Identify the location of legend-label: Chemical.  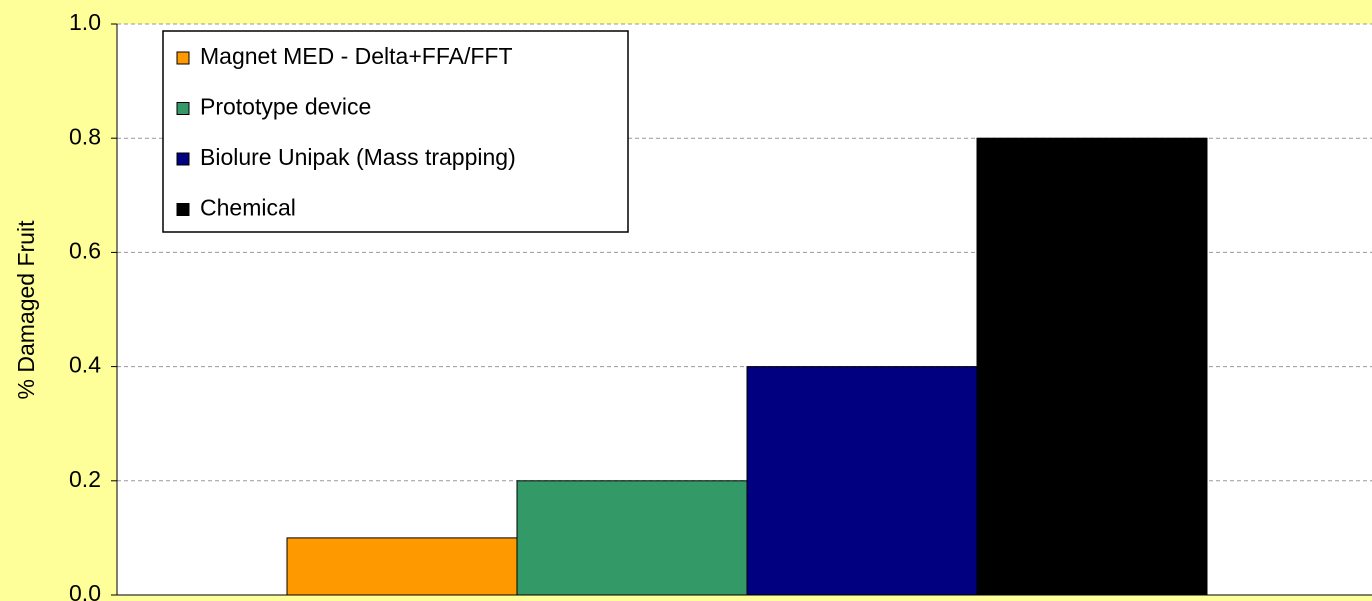
(248, 208).